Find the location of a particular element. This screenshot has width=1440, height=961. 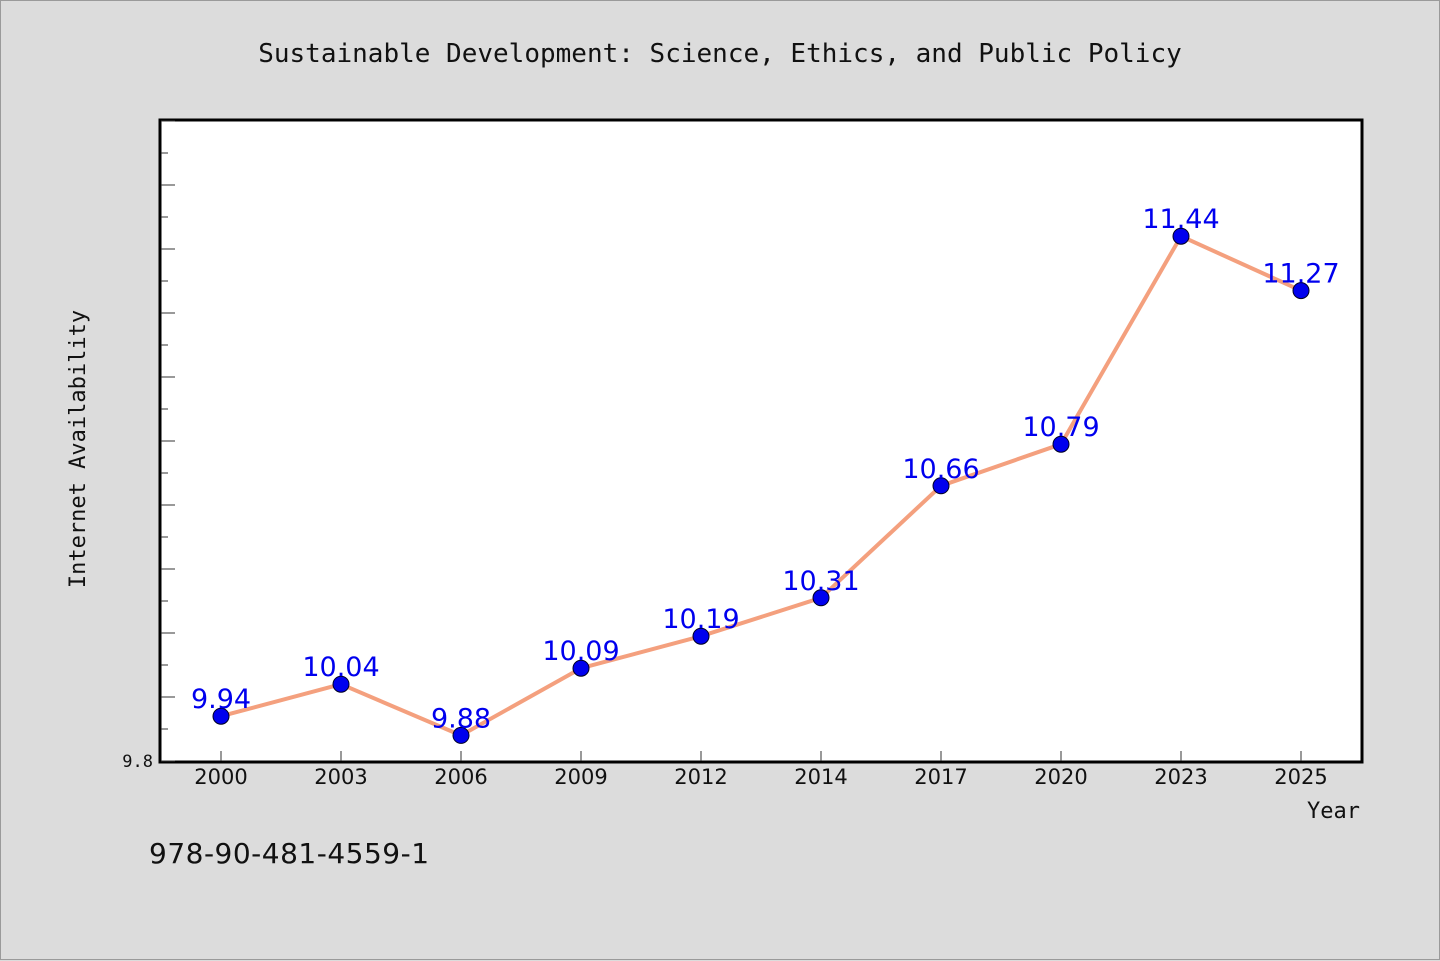

data-label: 10.04 is located at coordinates (340, 667).